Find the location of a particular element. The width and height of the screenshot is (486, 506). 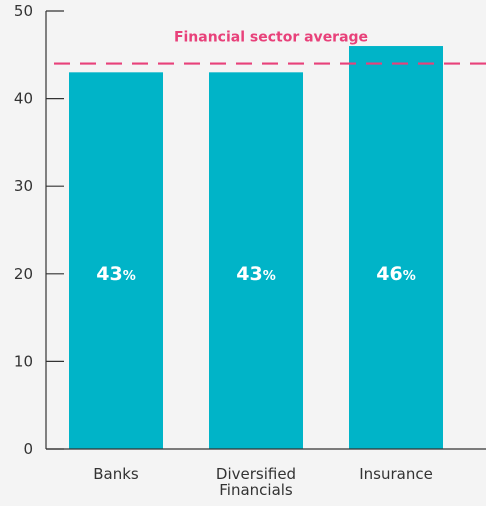

x-axis-category-labels: Banks Diversified Financials Insurance is located at coordinates (263, 482).